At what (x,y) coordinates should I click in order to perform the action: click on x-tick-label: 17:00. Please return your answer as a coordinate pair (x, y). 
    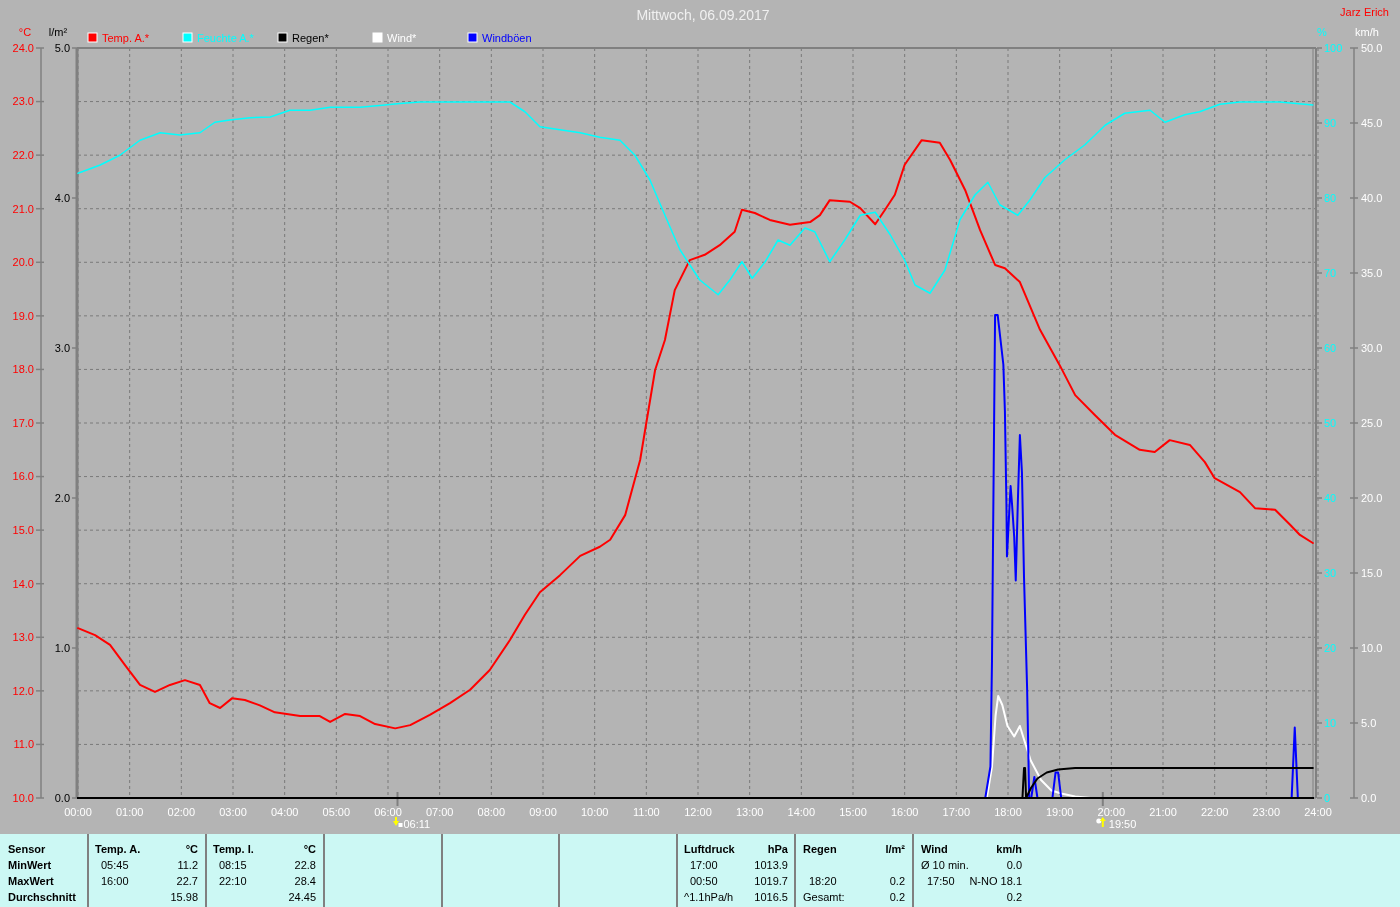
    Looking at the image, I should click on (956, 812).